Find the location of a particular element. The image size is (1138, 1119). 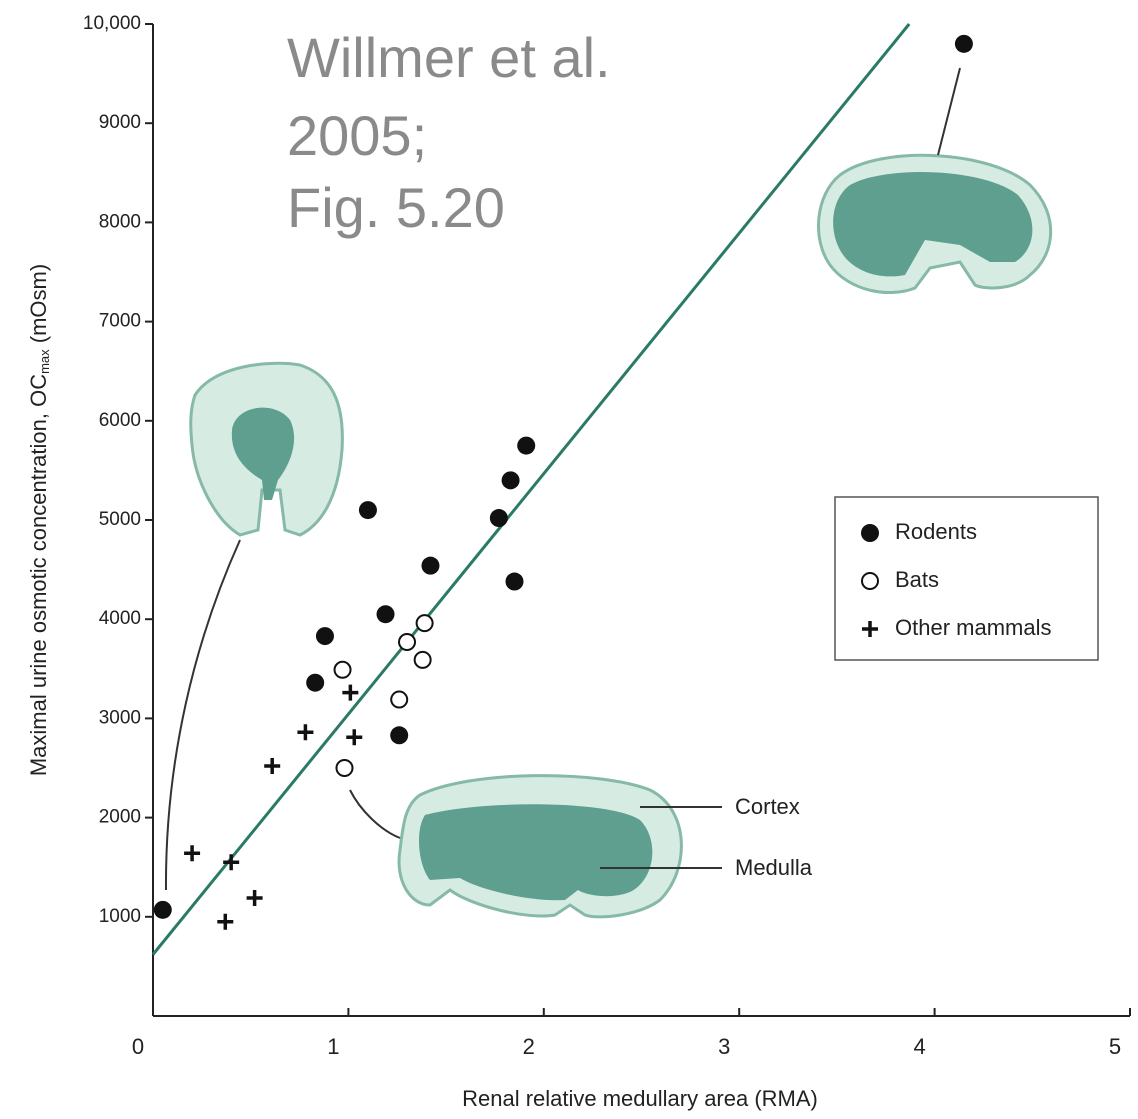

y-tick-label: 8000 is located at coordinates (120, 221).